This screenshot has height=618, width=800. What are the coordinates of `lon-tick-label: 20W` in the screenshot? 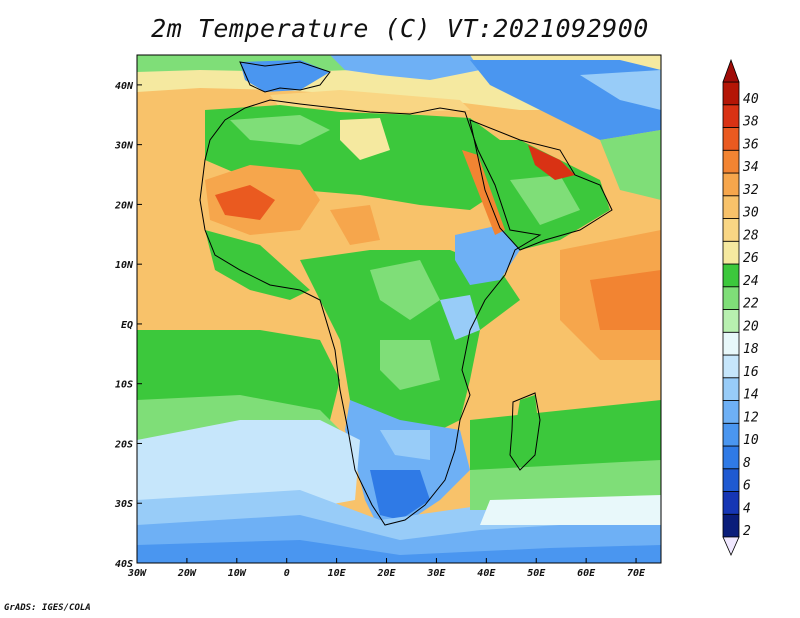 It's located at (187, 573).